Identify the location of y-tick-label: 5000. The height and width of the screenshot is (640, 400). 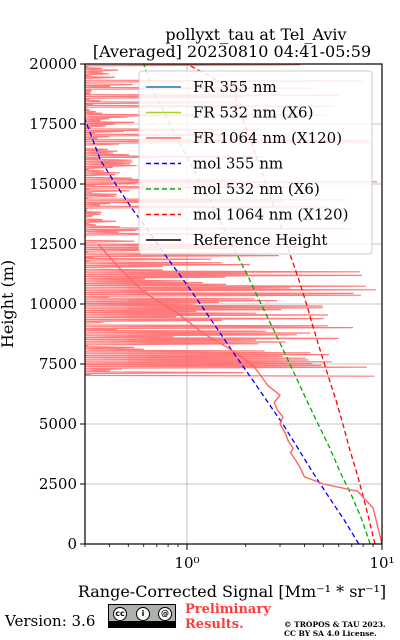
(58, 424).